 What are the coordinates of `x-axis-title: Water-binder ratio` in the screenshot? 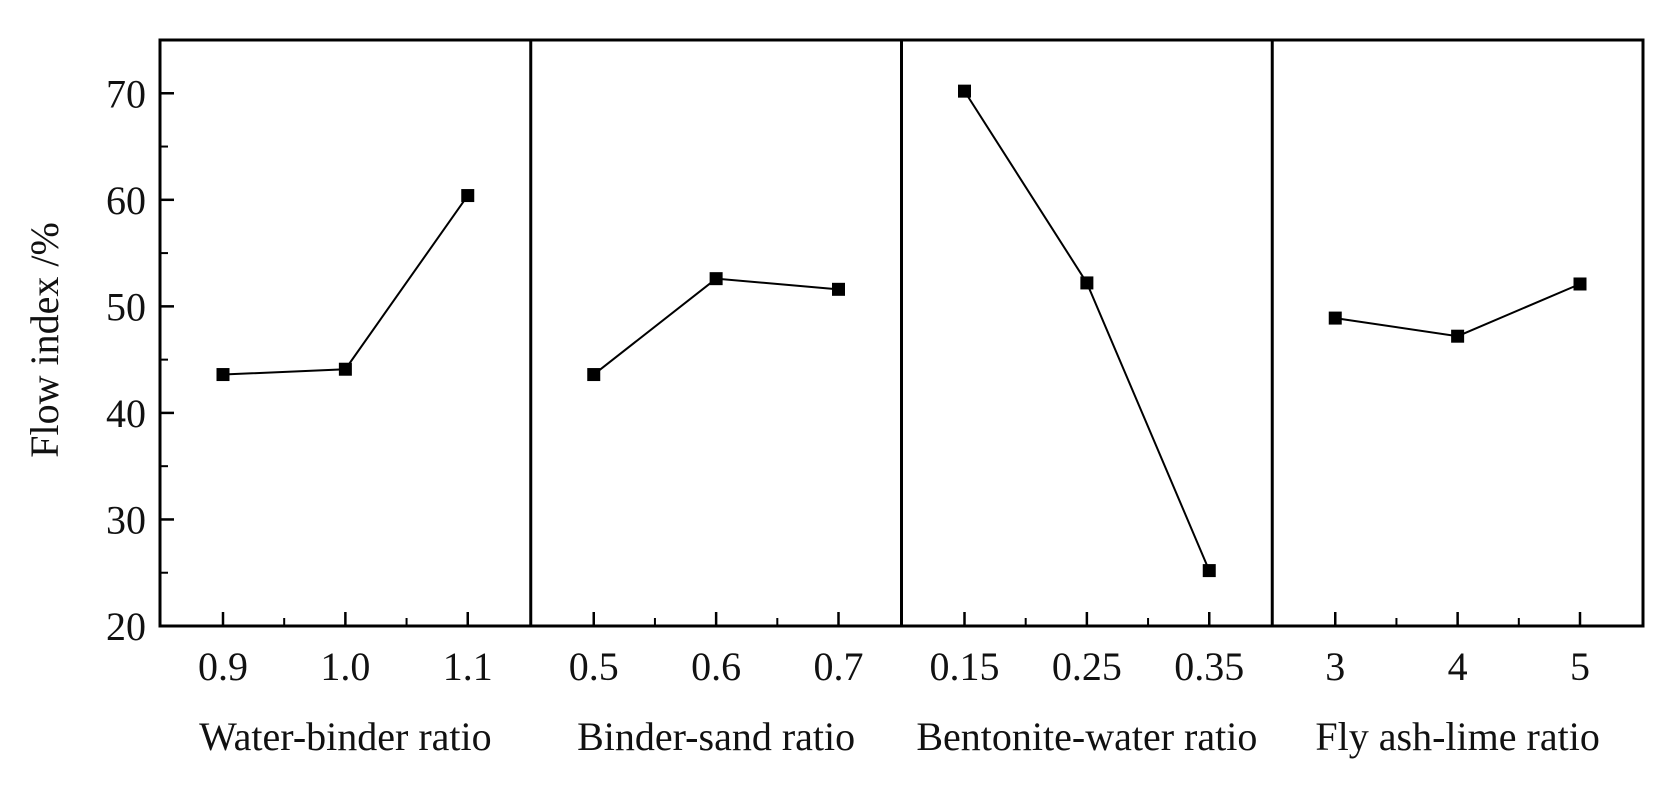 It's located at (345, 736).